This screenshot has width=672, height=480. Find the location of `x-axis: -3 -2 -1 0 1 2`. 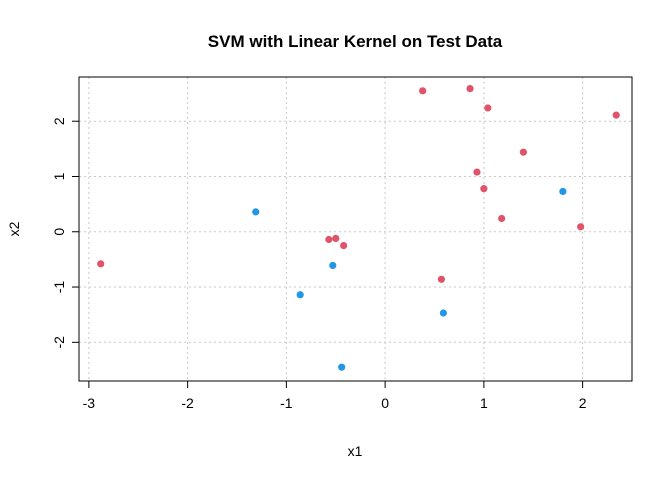

x-axis: -3 -2 -1 0 1 2 is located at coordinates (335, 396).